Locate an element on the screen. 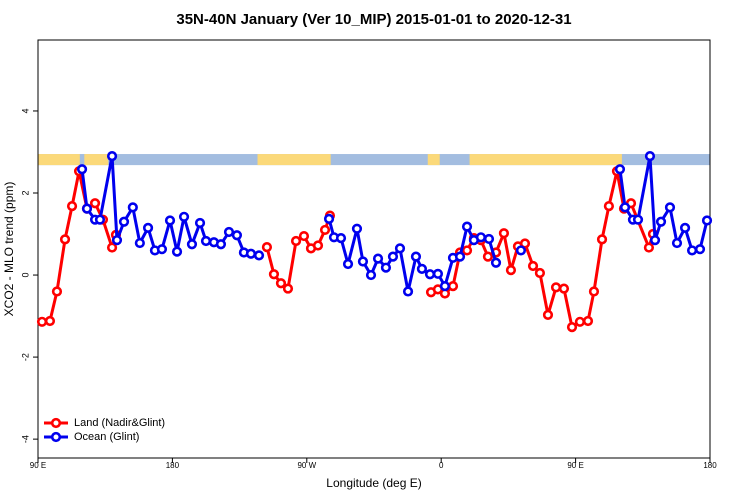  x-tick-label: 90 W is located at coordinates (306, 465).